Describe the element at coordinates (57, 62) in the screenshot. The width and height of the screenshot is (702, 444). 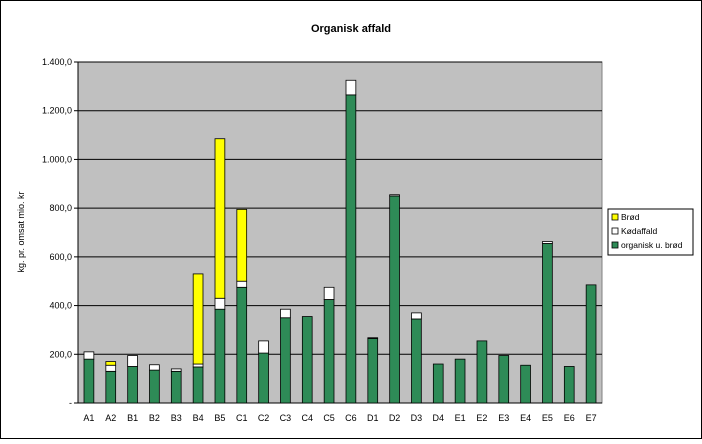
I see `y-tick-label: 1.400,0` at that location.